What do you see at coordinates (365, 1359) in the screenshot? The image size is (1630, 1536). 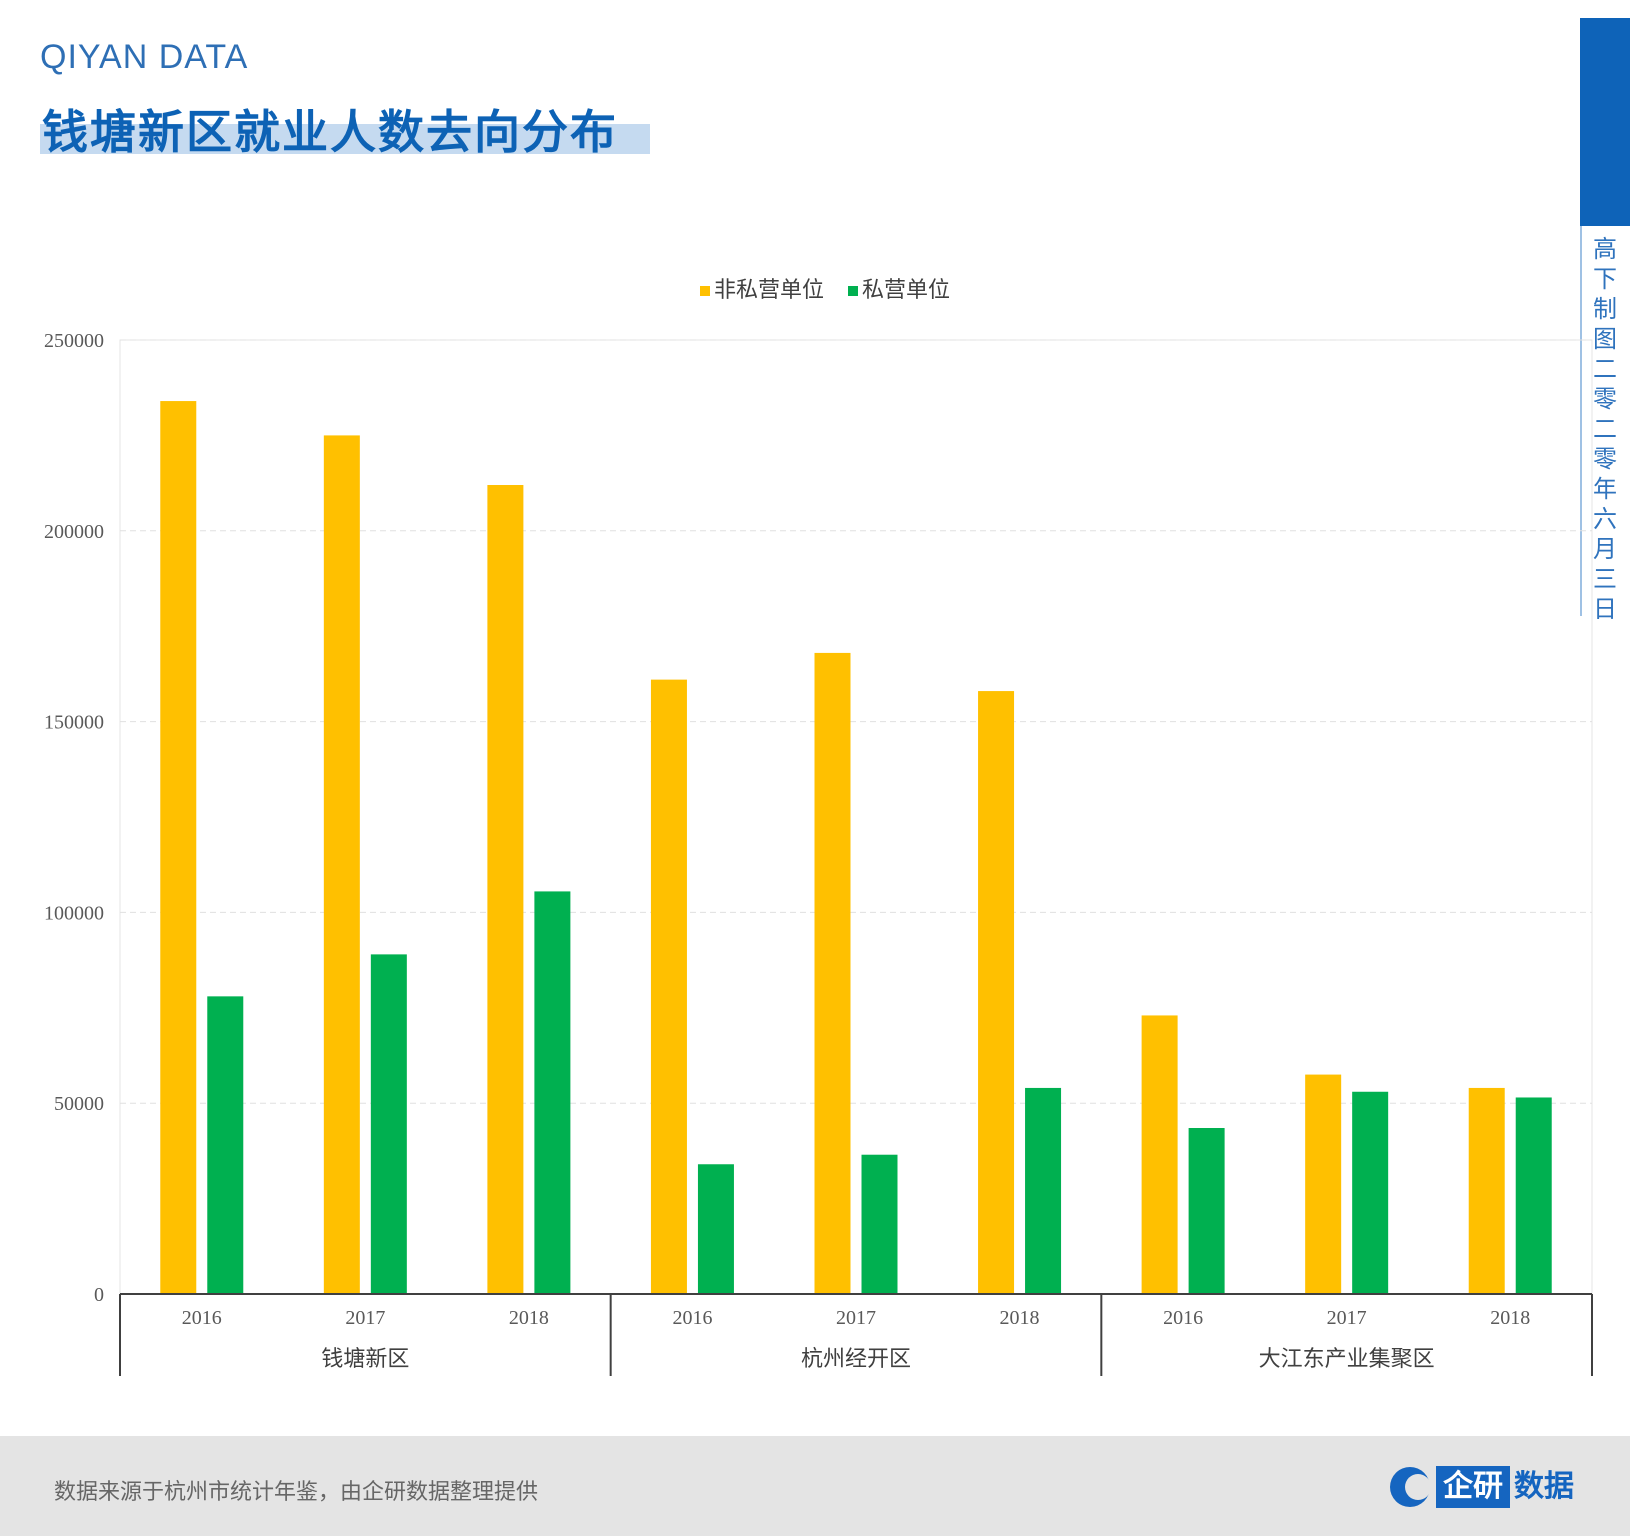 I see `x-group-label: 钱塘新区` at bounding box center [365, 1359].